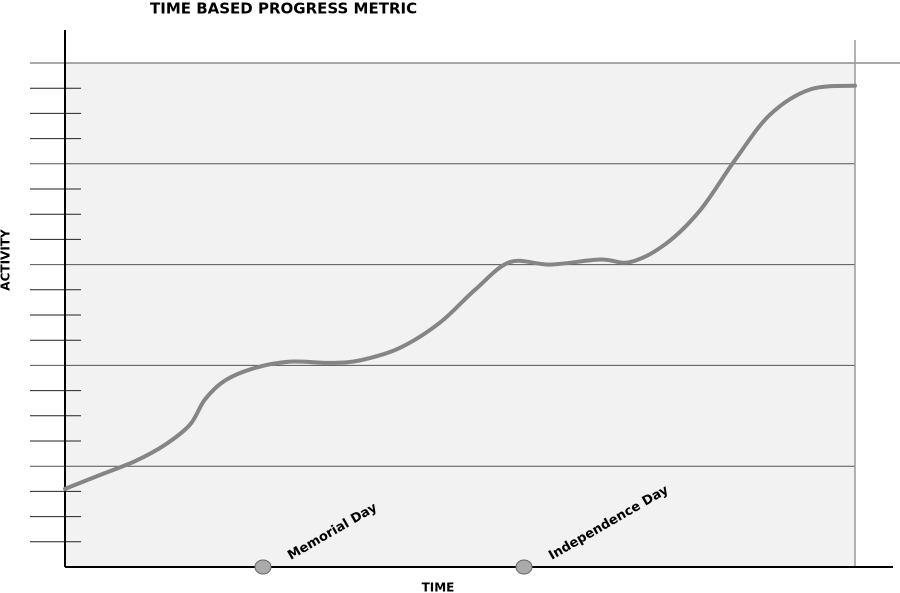 The width and height of the screenshot is (900, 593). I want to click on y-axis-label: ACTIVITY, so click(6, 260).